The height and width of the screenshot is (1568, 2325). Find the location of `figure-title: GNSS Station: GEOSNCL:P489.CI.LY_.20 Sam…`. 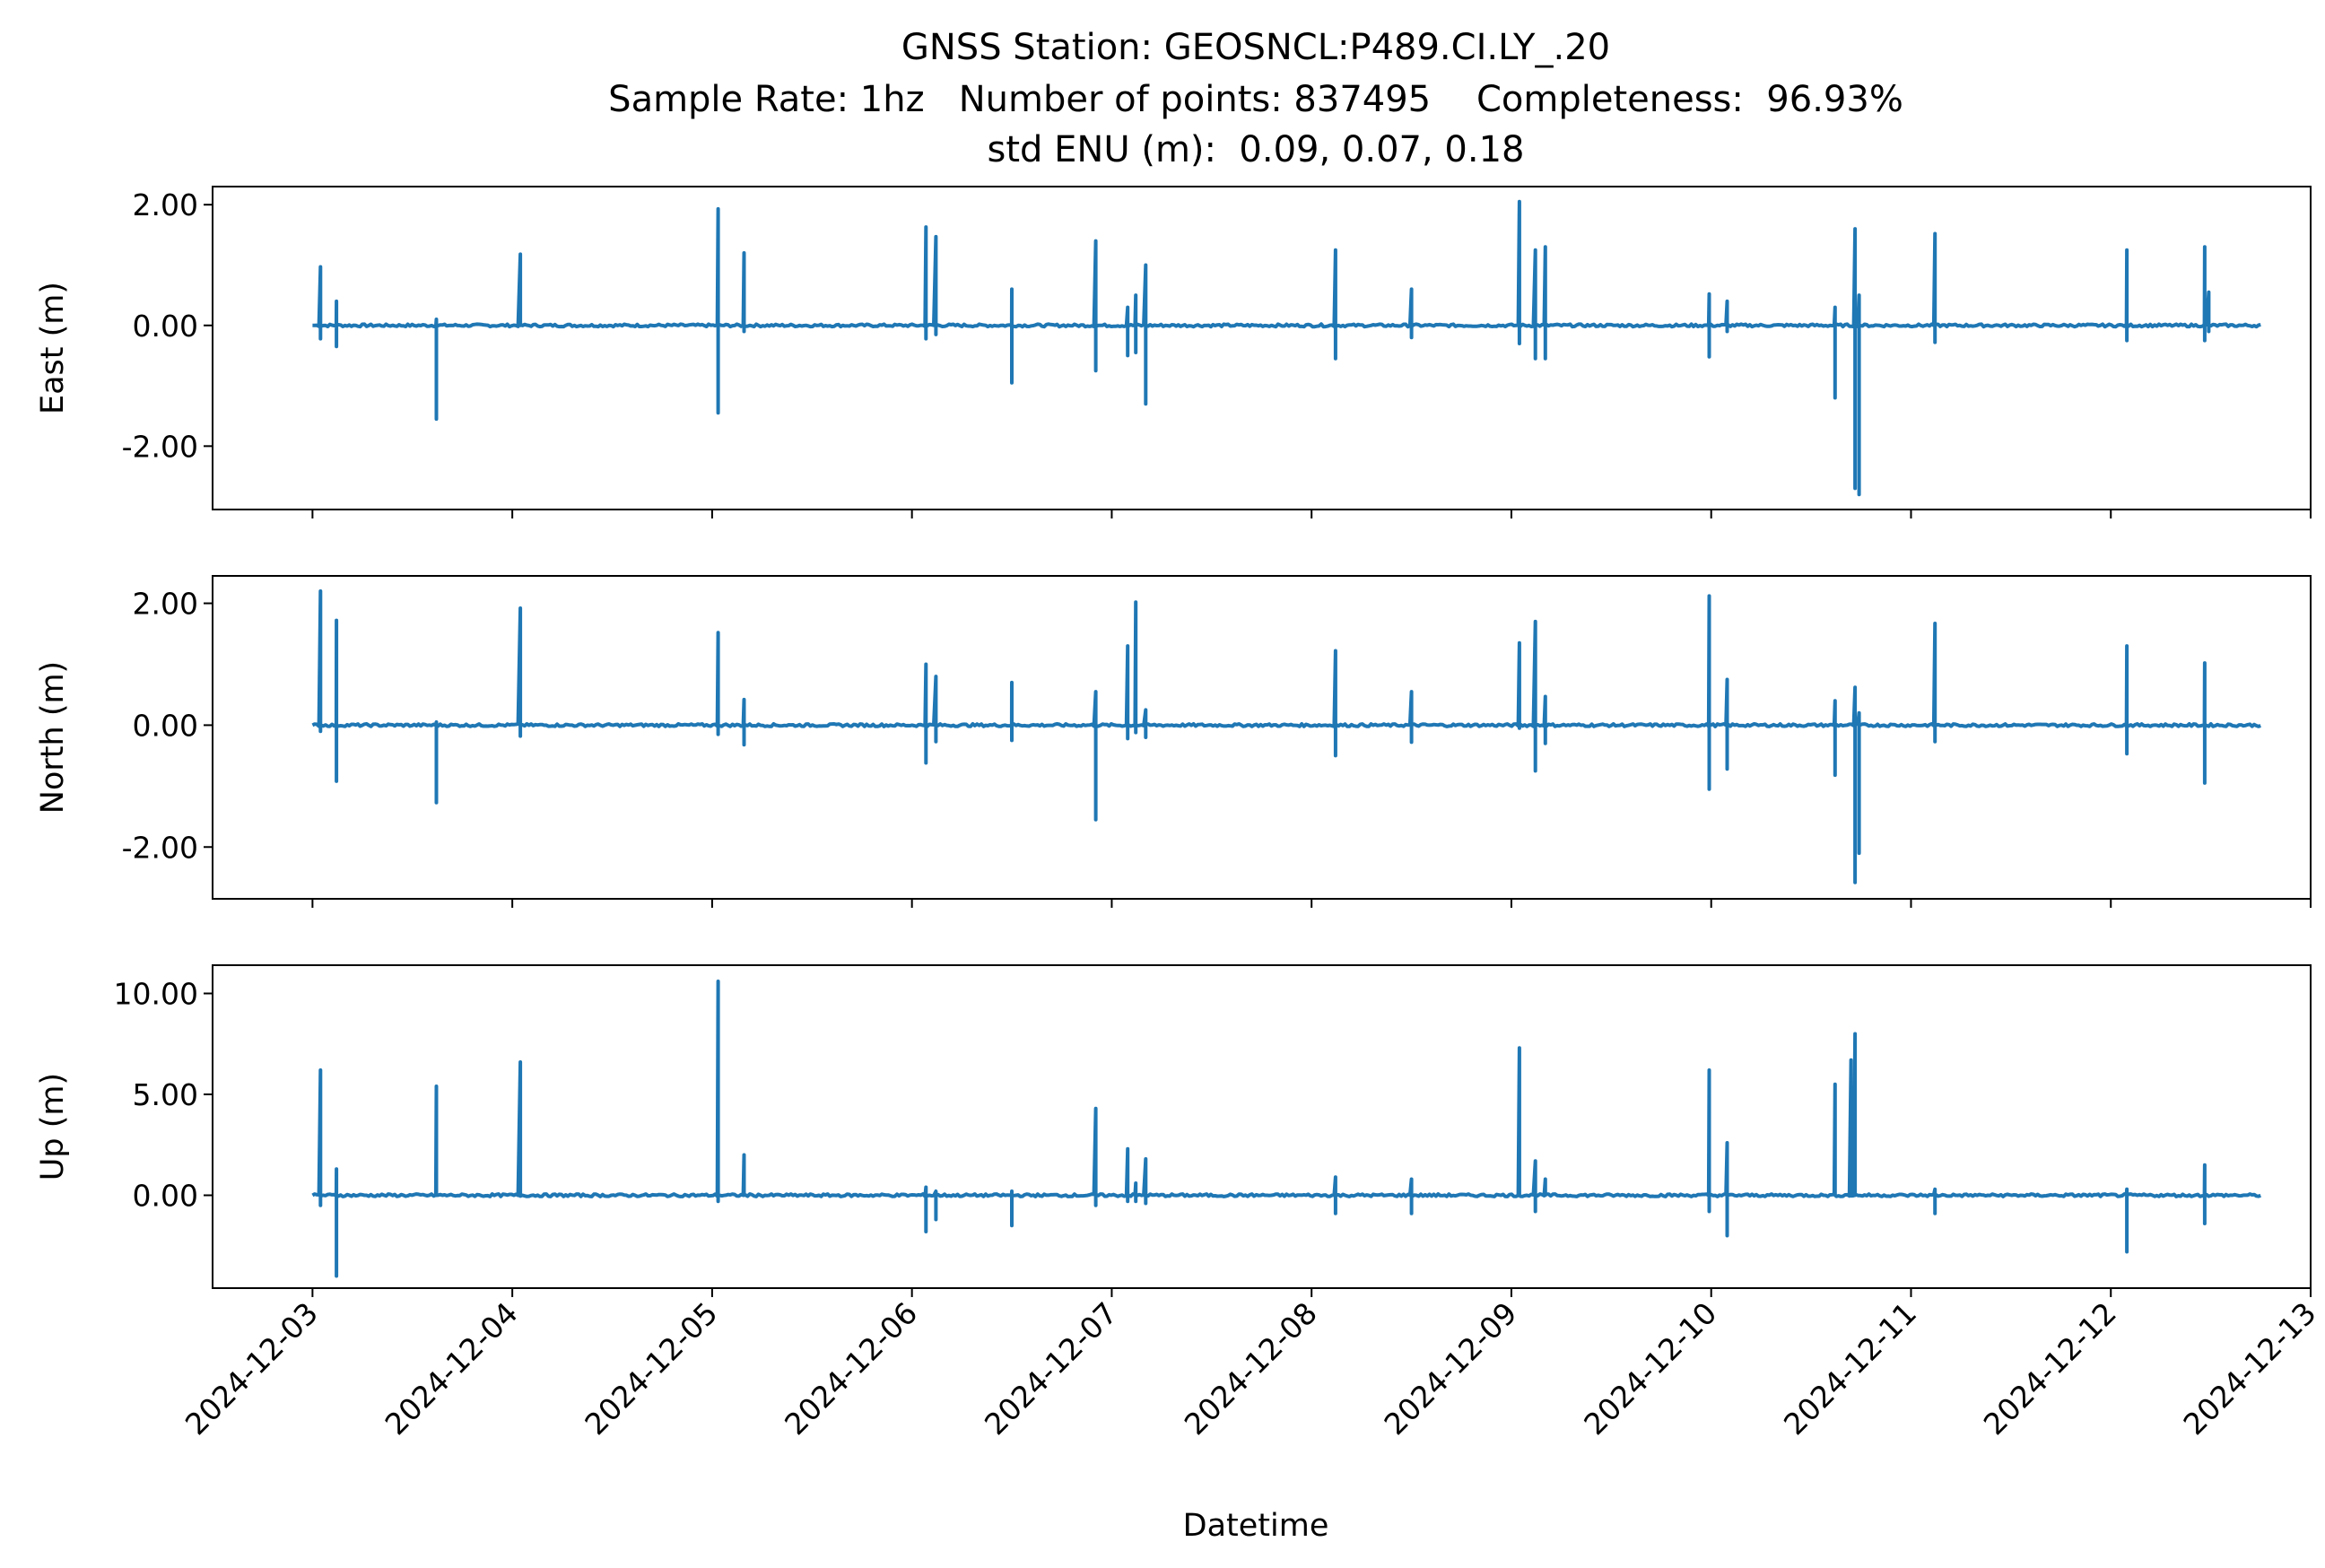

figure-title: GNSS Station: GEOSNCL:P489.CI.LY_.20 Sam… is located at coordinates (1255, 99).